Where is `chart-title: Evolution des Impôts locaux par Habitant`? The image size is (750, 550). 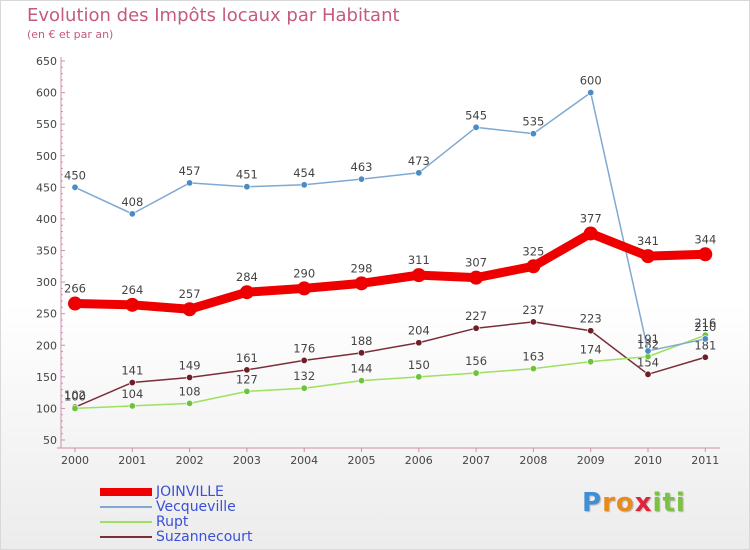
chart-title: Evolution des Impôts locaux par Habitant is located at coordinates (213, 15).